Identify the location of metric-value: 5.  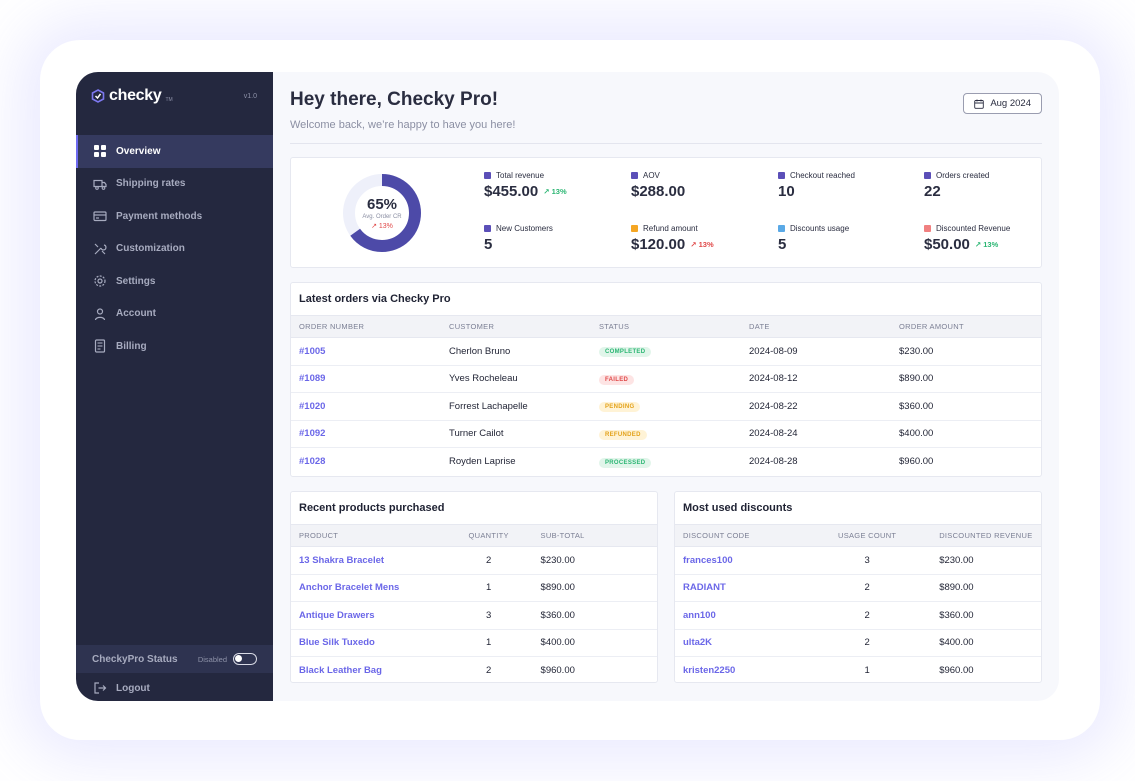
(782, 244).